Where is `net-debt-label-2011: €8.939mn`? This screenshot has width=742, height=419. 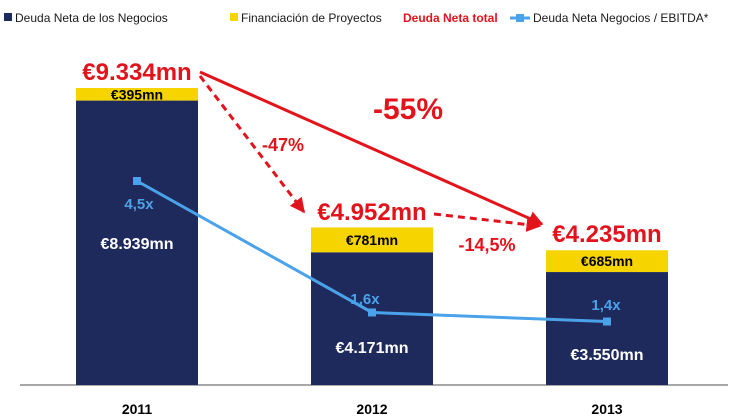
net-debt-label-2011: €8.939mn is located at coordinates (137, 244).